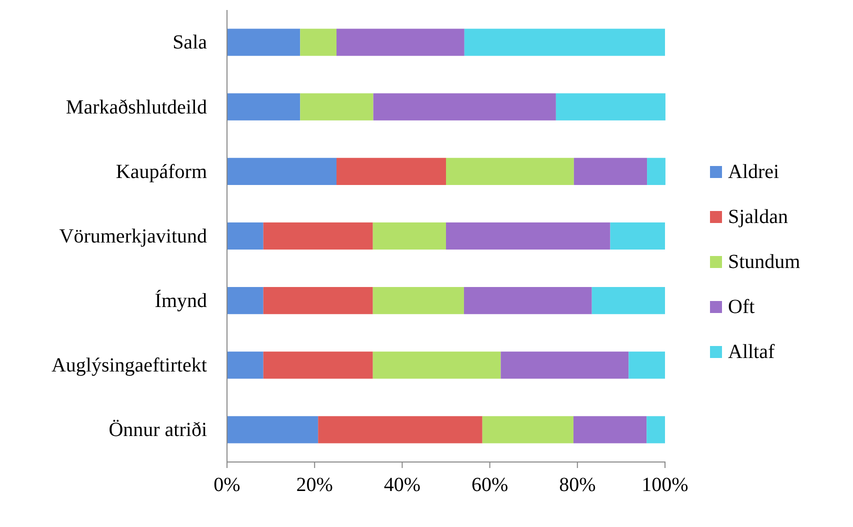 The image size is (853, 527). I want to click on y-tick-label: Ímynd, so click(180, 300).